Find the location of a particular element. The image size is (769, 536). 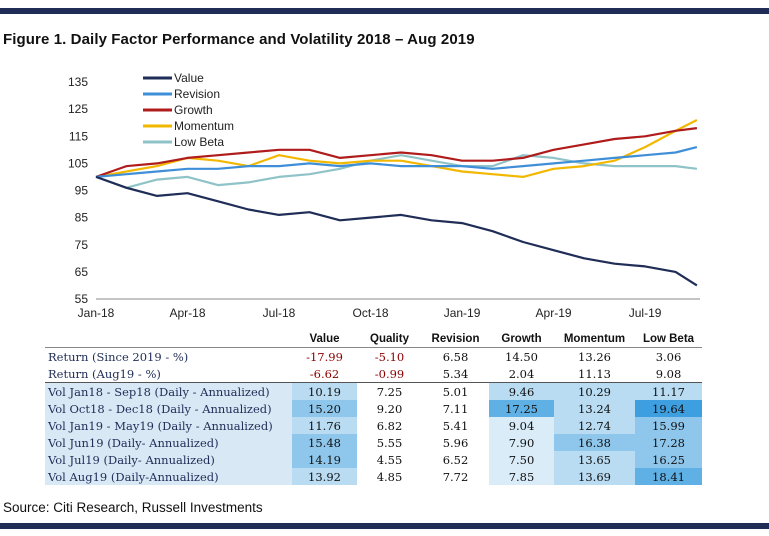

row-label: Return (Since 2019 - %) is located at coordinates (168, 356).